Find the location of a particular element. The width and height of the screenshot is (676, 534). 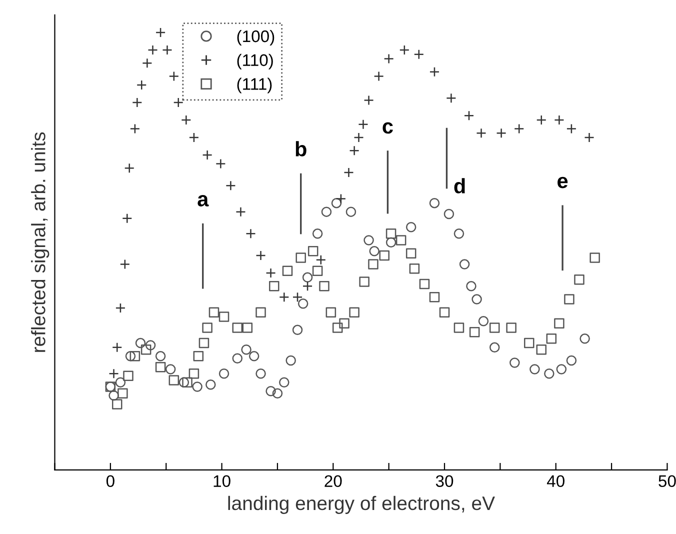

ref-line-label: c is located at coordinates (387, 128).